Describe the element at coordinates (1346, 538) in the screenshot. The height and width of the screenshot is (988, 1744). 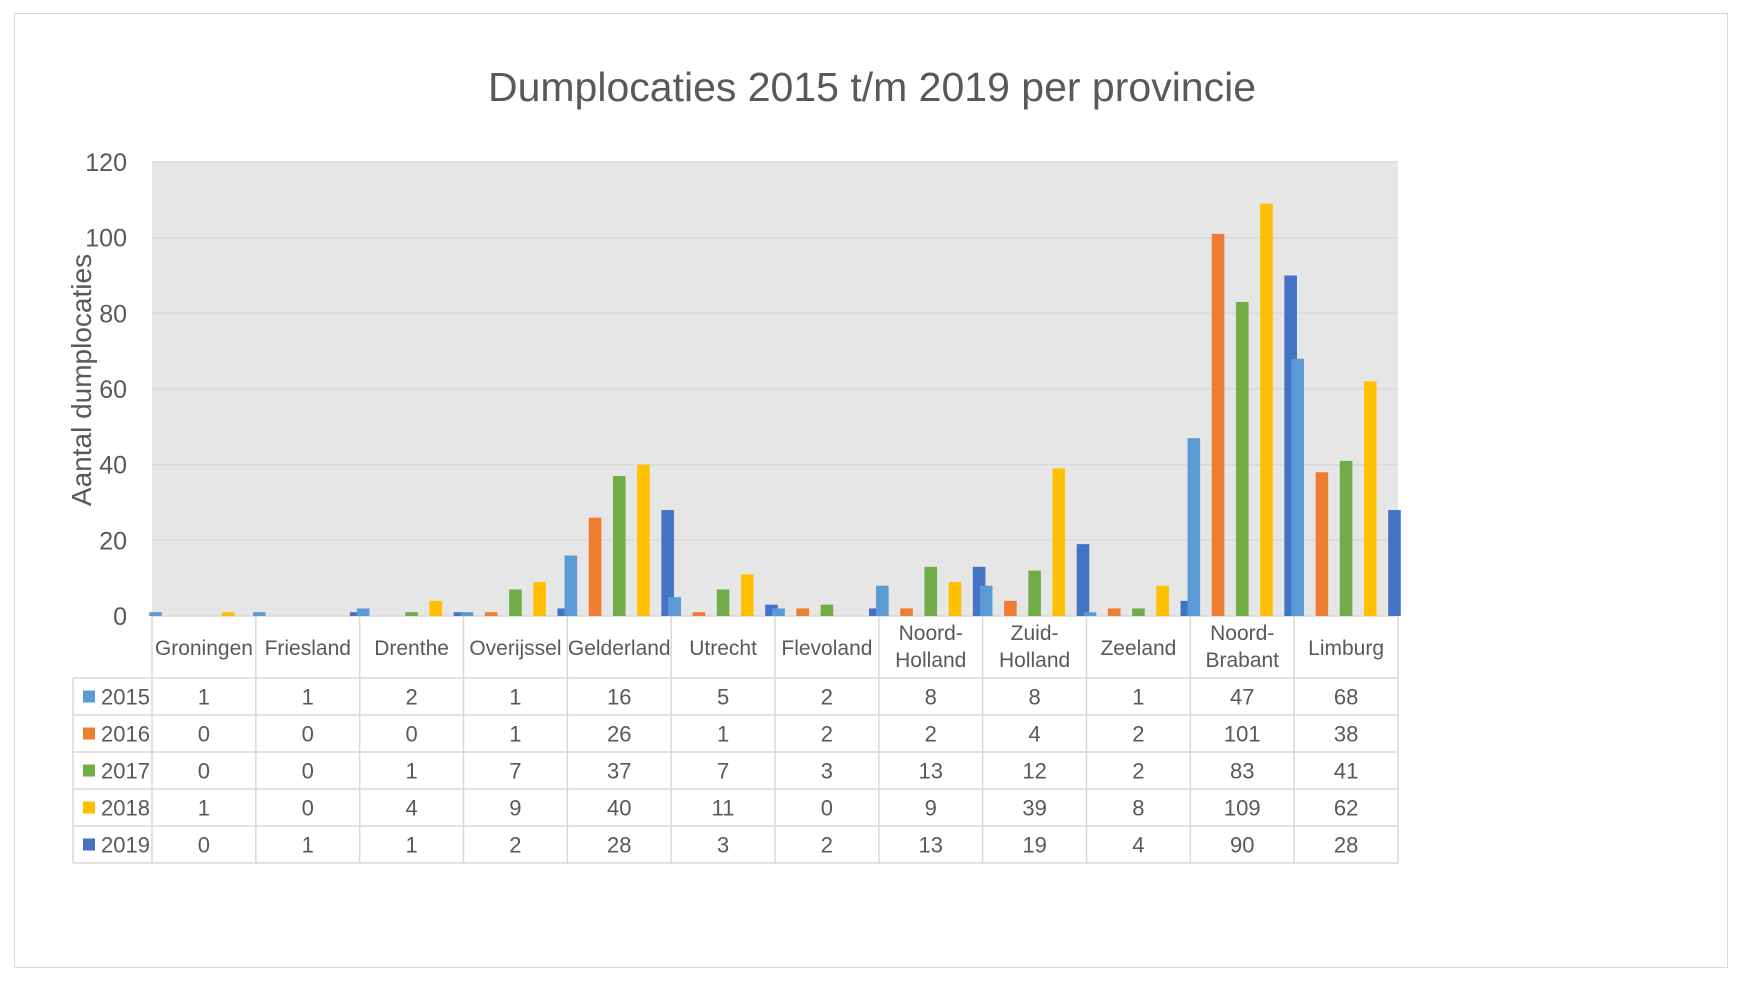
I see `bar-2017-limburg` at that location.